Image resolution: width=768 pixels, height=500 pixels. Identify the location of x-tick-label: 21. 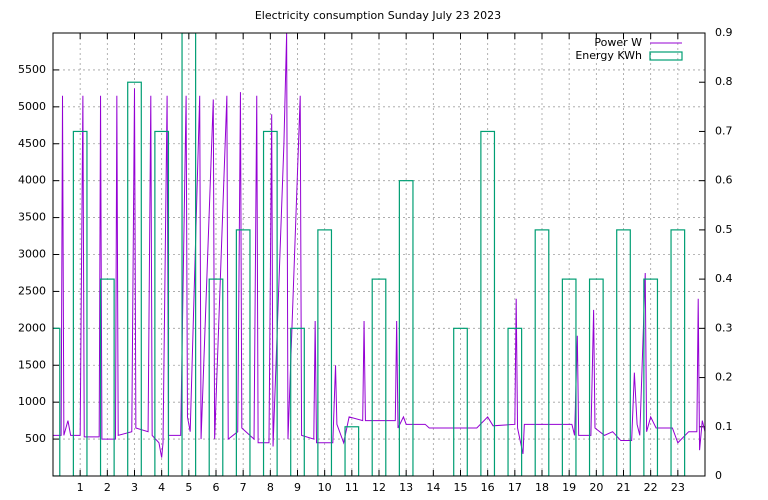
(624, 487).